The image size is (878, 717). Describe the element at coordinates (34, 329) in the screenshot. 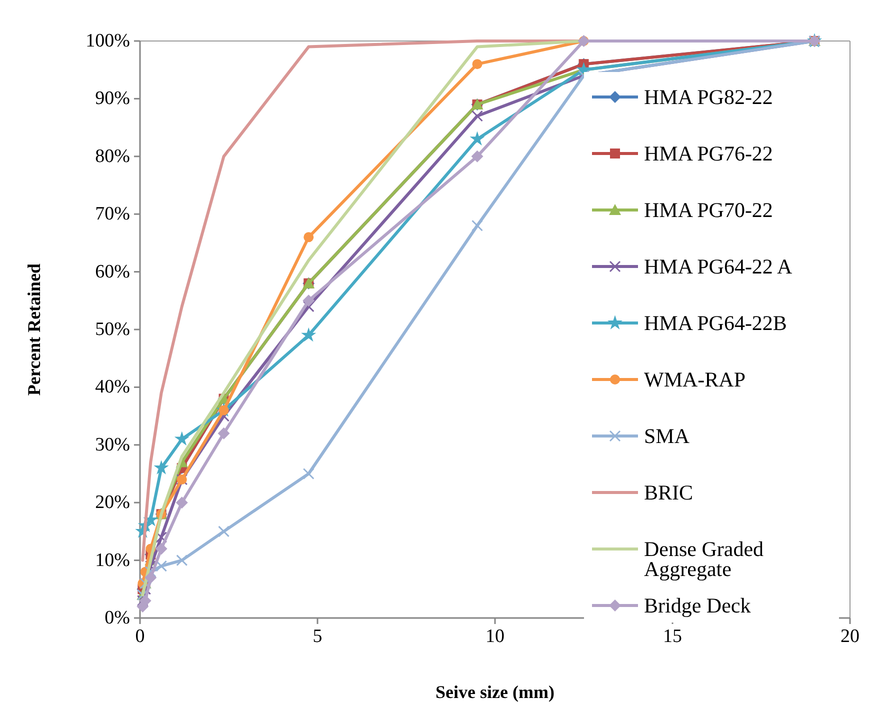

I see `y-axis-title: Percent Retained` at that location.